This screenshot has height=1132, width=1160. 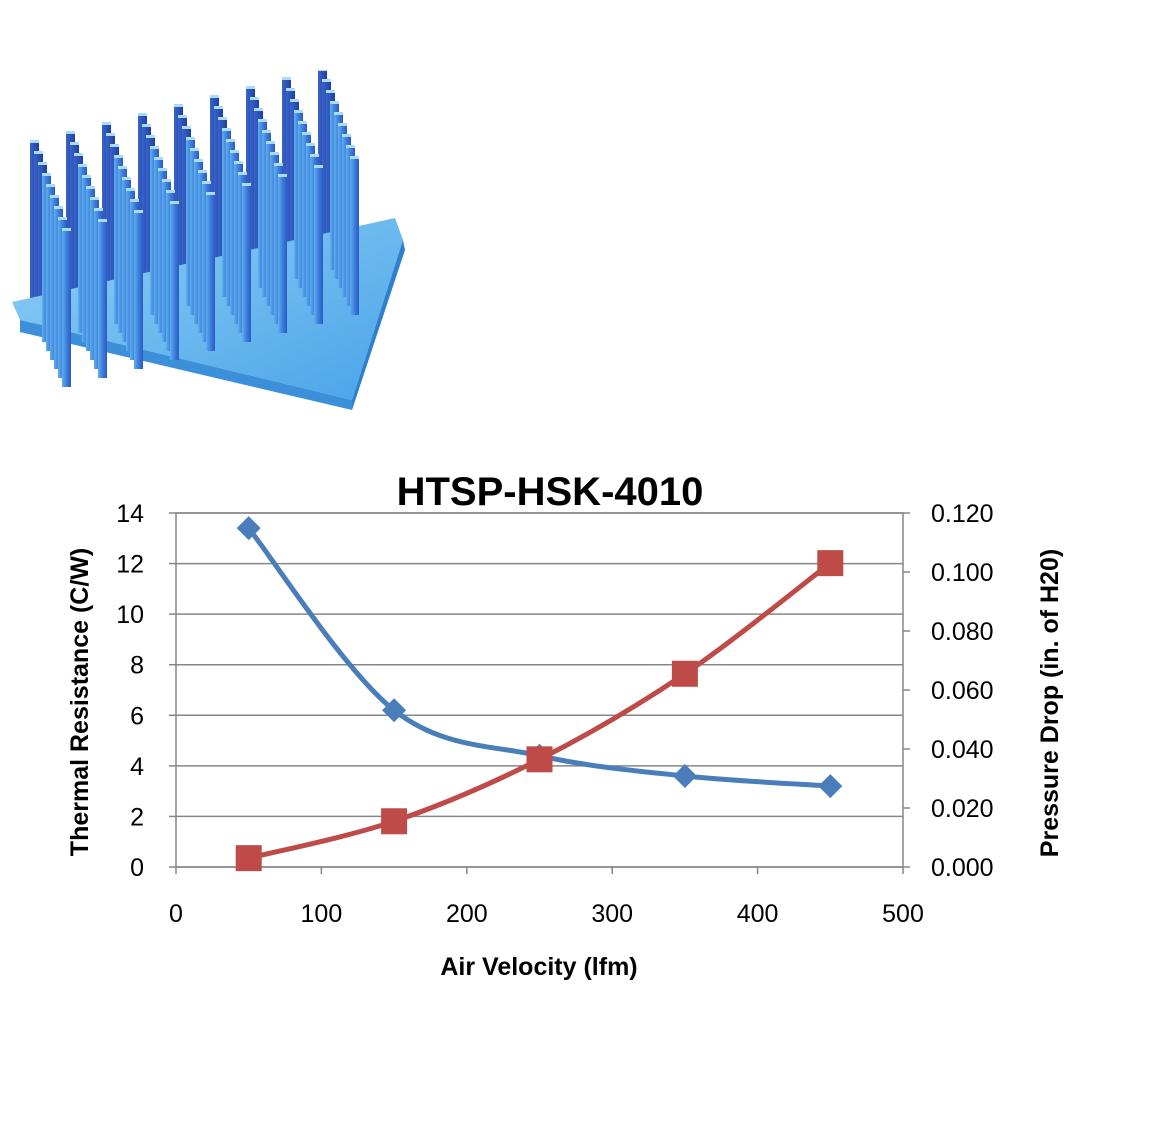 I want to click on y-tick-label: 4, so click(x=137, y=767).